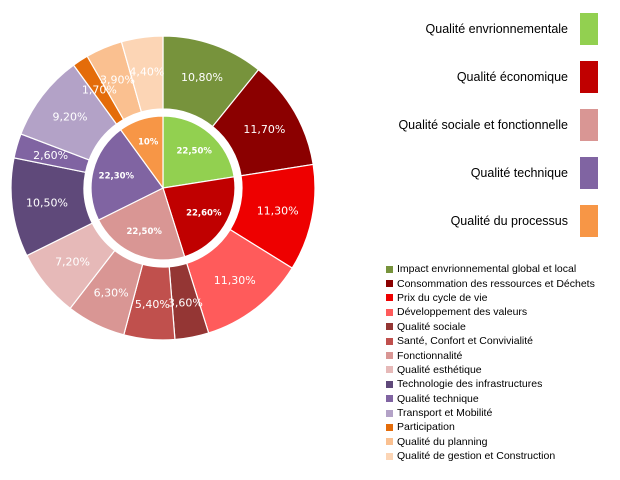 The height and width of the screenshot is (480, 620). Describe the element at coordinates (470, 384) in the screenshot. I see `subcategory-legend-label: Technologie des infrastructures` at that location.